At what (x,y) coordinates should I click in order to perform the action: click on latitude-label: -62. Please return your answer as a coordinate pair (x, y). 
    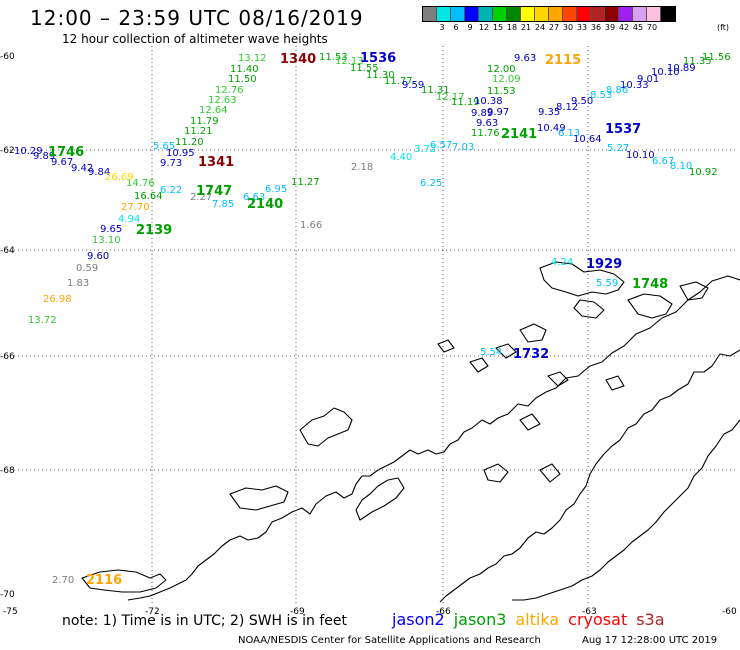
    Looking at the image, I should click on (7, 151).